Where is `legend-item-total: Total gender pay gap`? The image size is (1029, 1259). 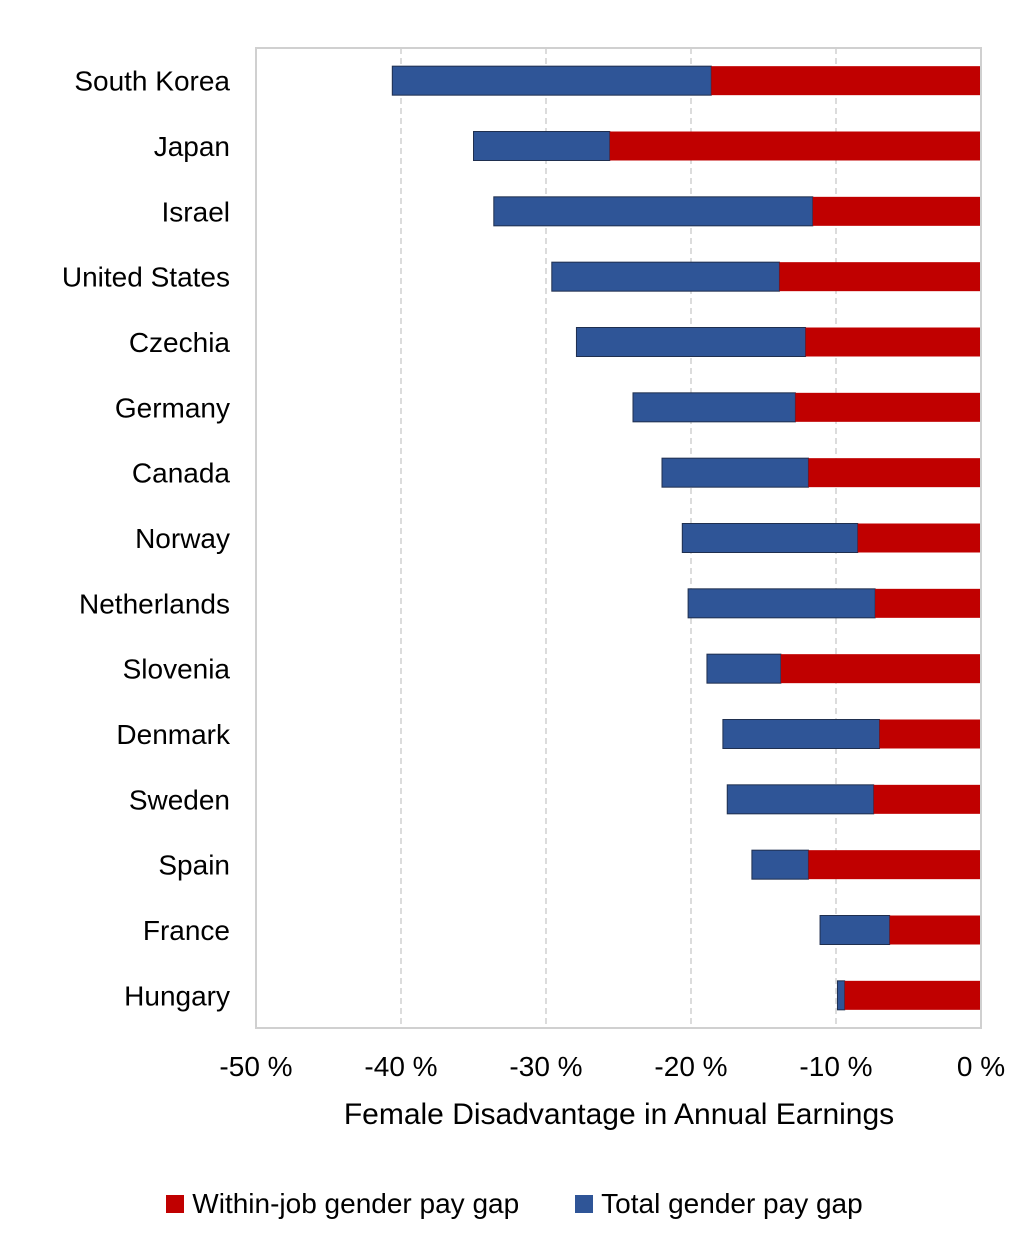
legend-item-total: Total gender pay gap is located at coordinates (719, 1204).